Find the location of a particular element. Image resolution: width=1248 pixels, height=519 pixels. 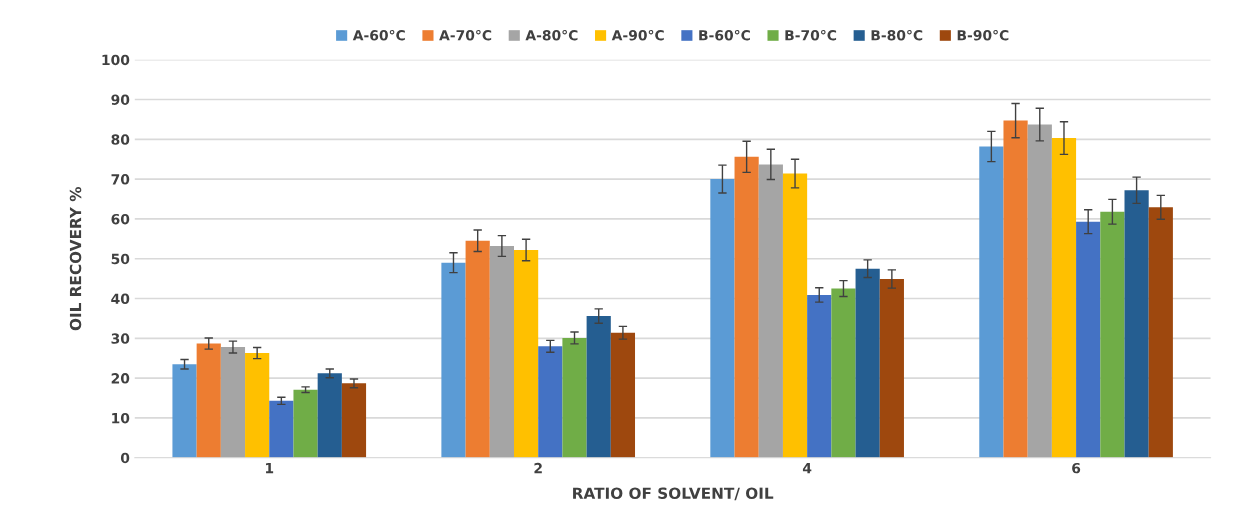

legend-label: B-80°C is located at coordinates (897, 35).